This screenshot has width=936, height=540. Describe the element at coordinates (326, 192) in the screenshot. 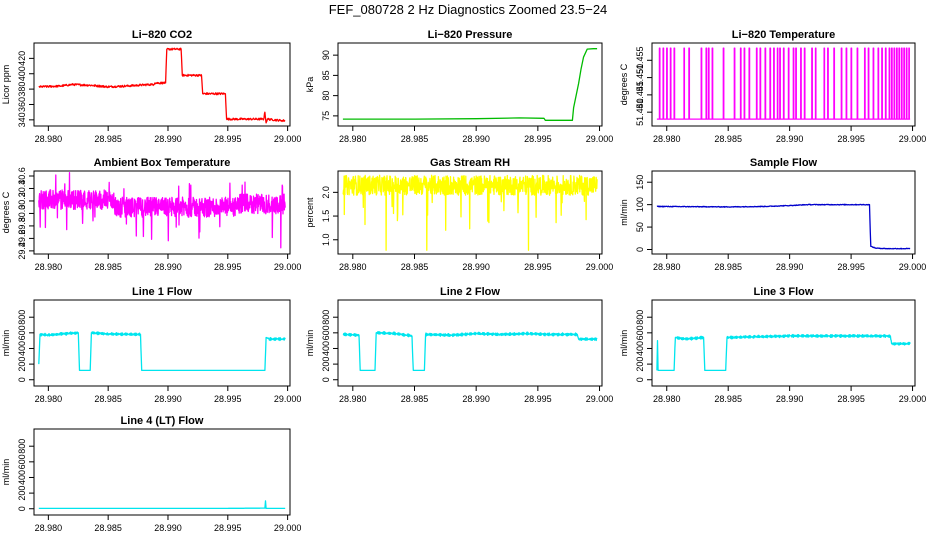

I see `y-tick-label: 2.0` at that location.